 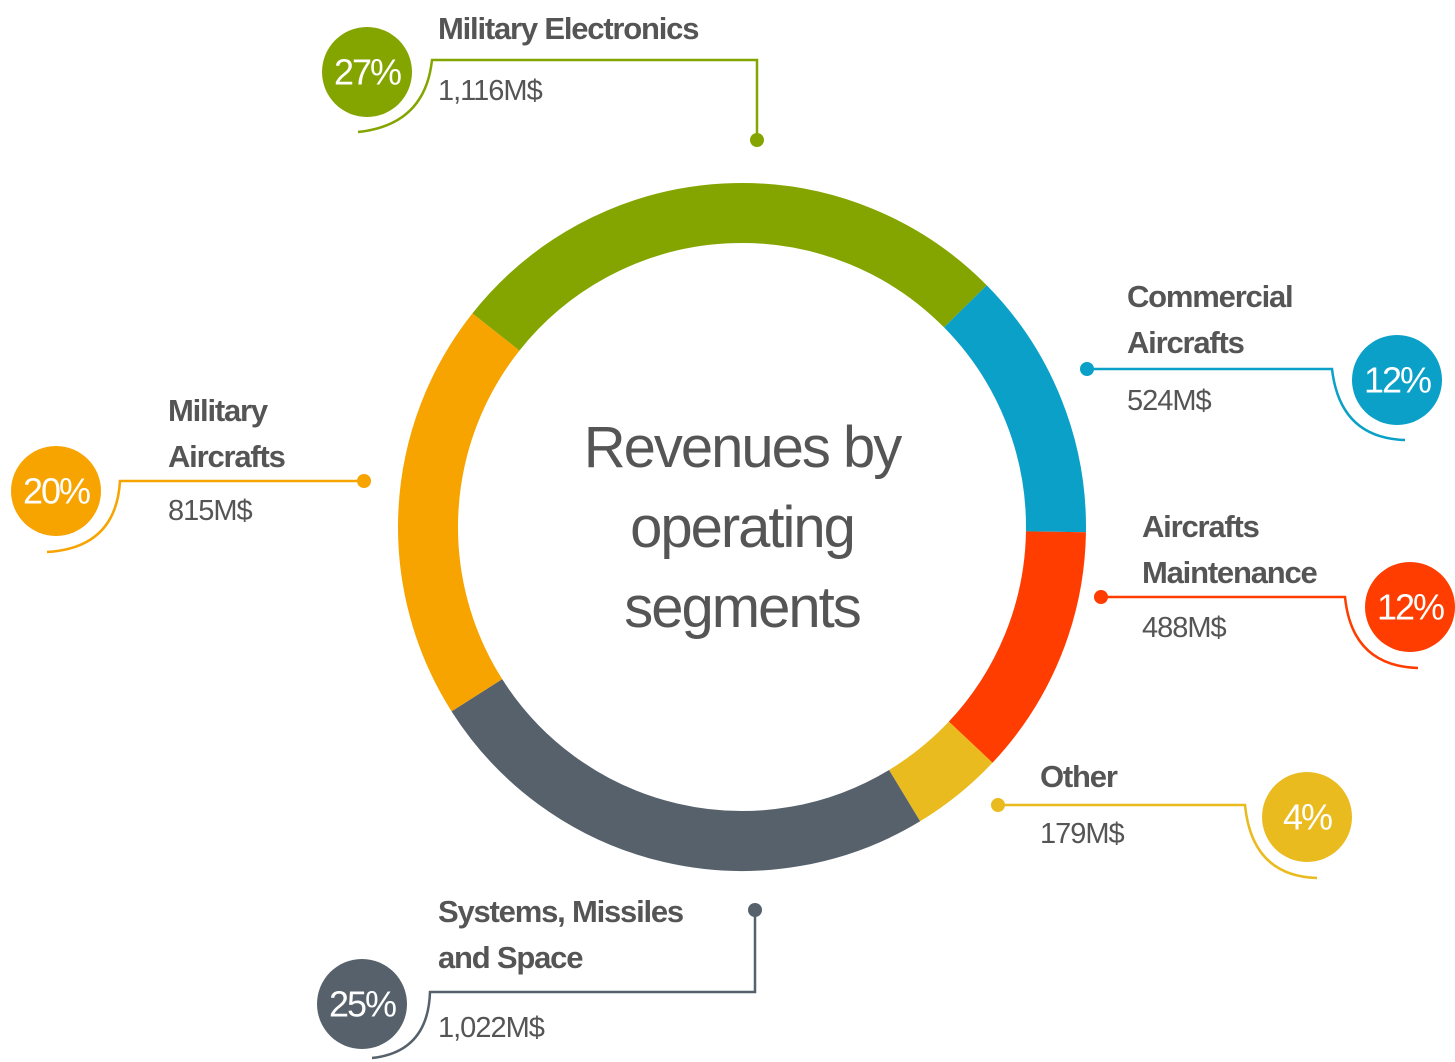 What do you see at coordinates (227, 433) in the screenshot?
I see `segment-name: Military Aircrafts` at bounding box center [227, 433].